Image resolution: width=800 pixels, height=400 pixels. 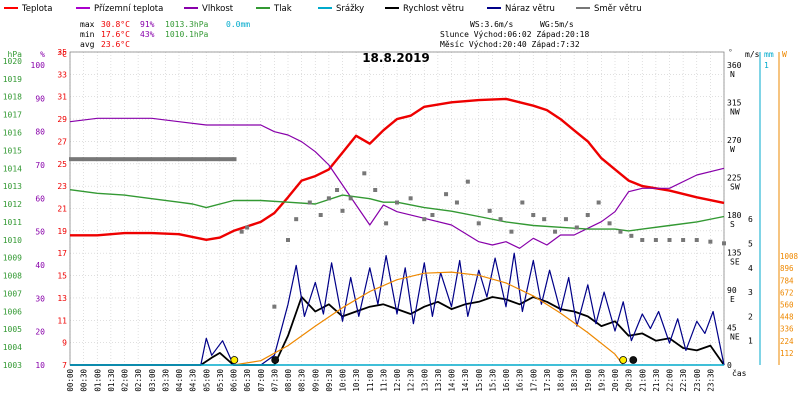 What do you see at coordinates (633, 360) in the screenshot?
I see `event-marker-moonrise` at bounding box center [633, 360].